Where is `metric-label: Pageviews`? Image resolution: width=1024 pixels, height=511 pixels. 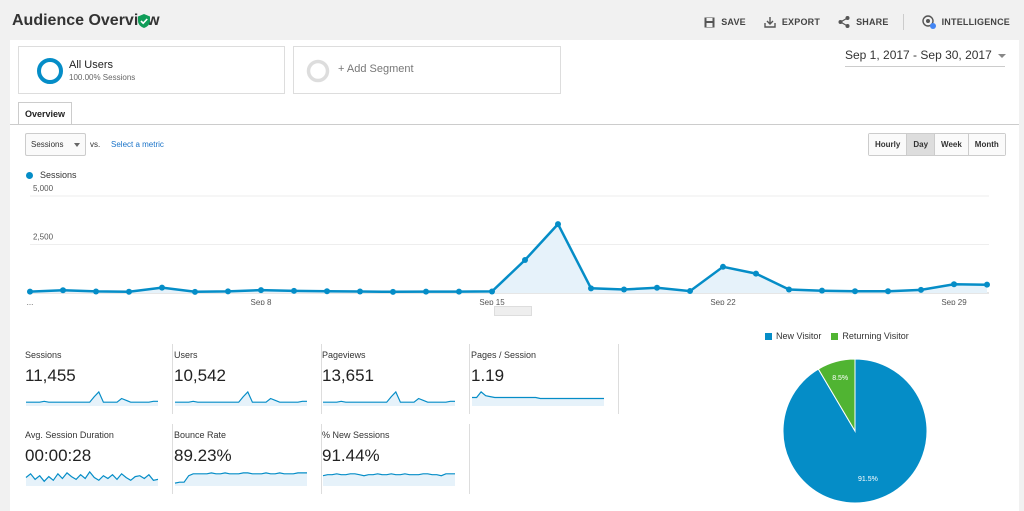
metric-label: Pageviews is located at coordinates (344, 355).